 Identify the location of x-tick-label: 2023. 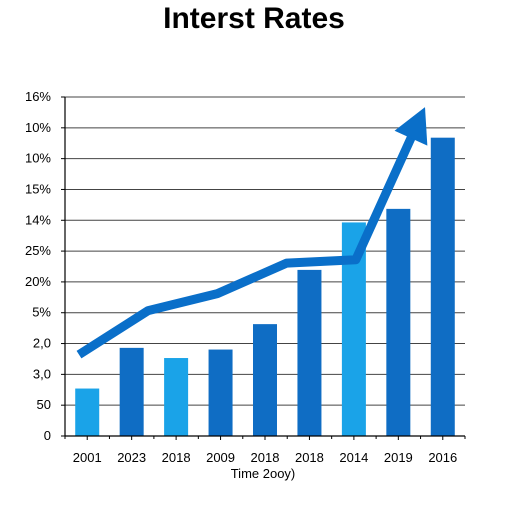
(131, 457).